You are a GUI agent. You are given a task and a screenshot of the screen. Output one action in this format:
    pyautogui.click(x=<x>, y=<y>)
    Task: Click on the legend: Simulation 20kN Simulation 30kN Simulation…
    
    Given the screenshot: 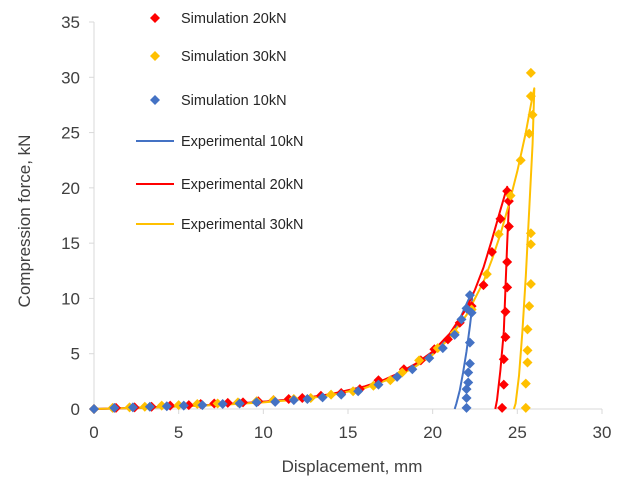 What is the action you would take?
    pyautogui.click(x=220, y=122)
    